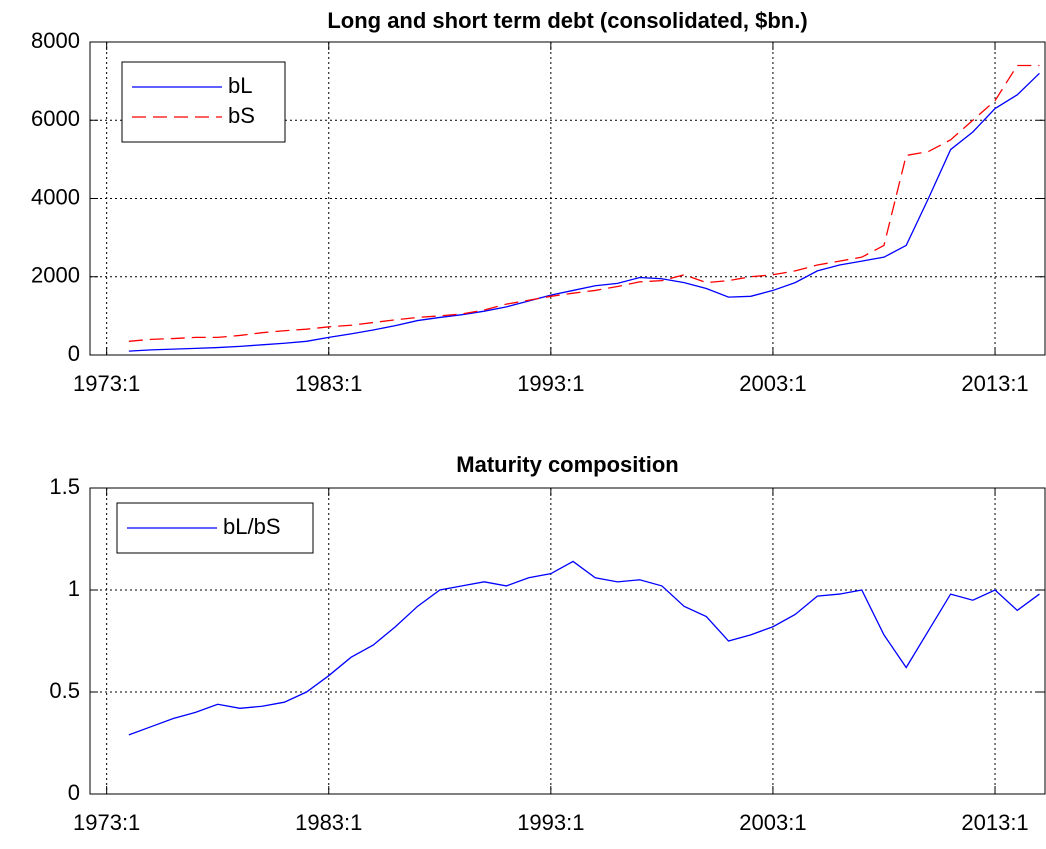 The height and width of the screenshot is (849, 1046). Describe the element at coordinates (64, 486) in the screenshot. I see `y-tick-label: 1.5` at that location.